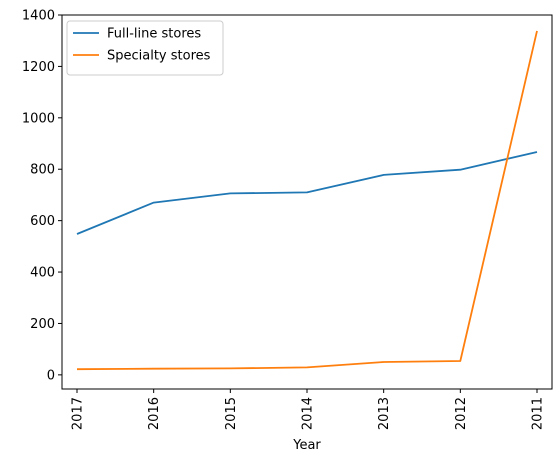 The width and height of the screenshot is (560, 463). What do you see at coordinates (42, 196) in the screenshot?
I see `y-axis: 0 200 400 600 800 1000 1200 1400` at bounding box center [42, 196].